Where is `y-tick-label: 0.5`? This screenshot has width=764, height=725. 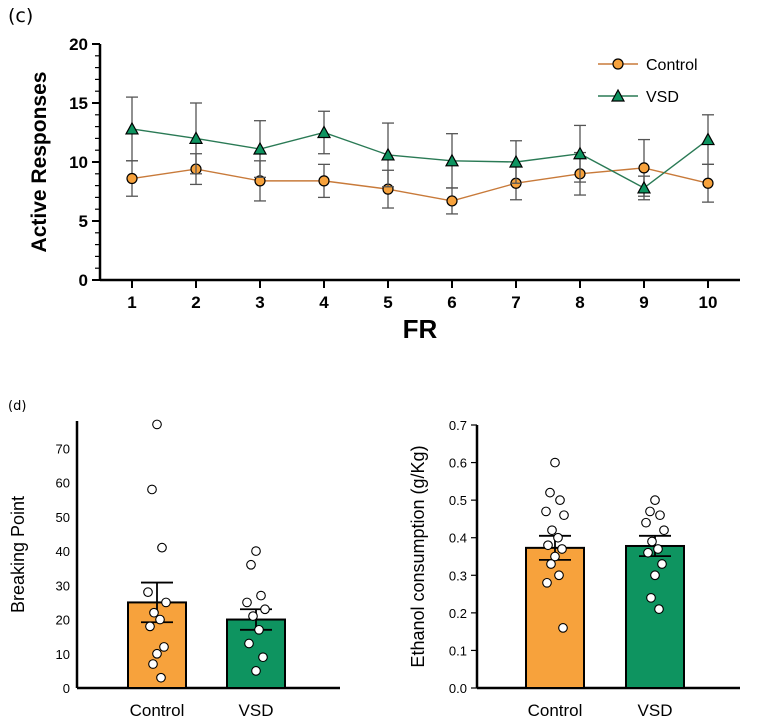 y-tick-label: 0.5 is located at coordinates (458, 500).